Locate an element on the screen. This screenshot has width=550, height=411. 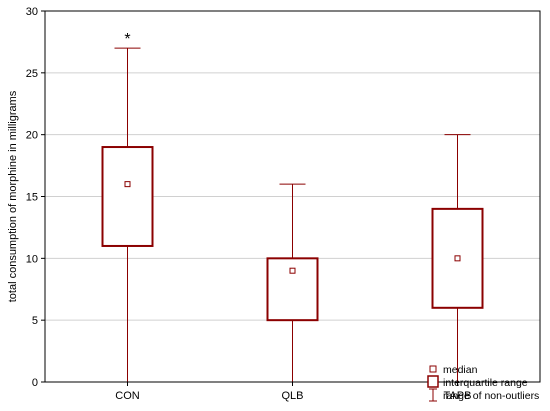
extreme-marker: * is located at coordinates (127, 39).